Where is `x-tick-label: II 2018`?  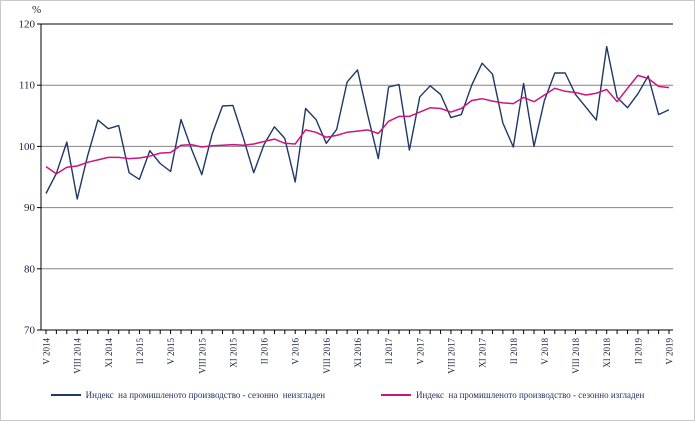
x-tick-label: II 2018 is located at coordinates (514, 351).